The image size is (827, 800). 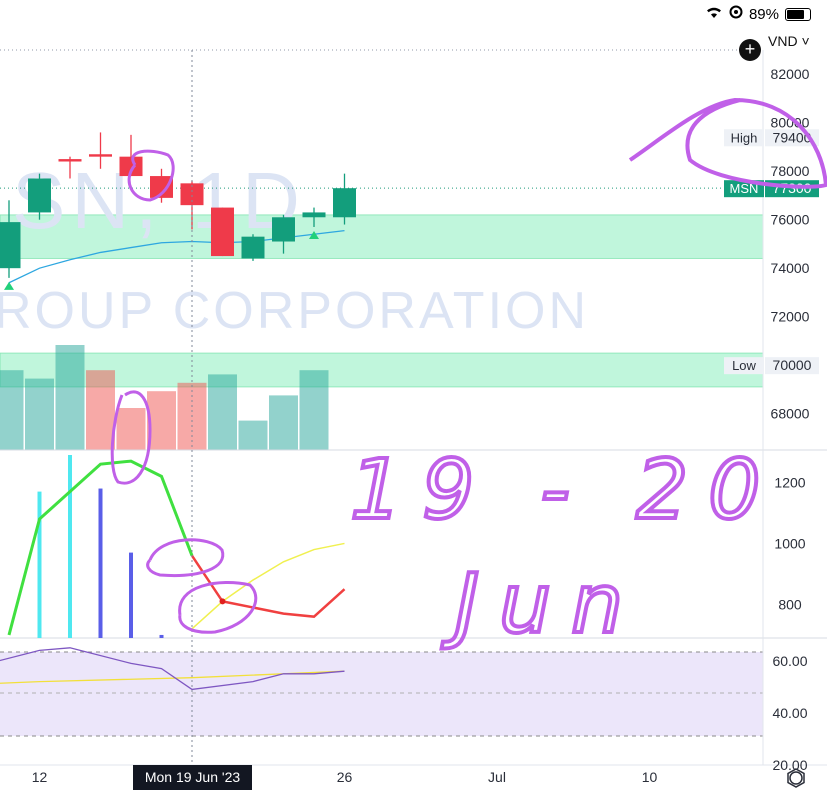 I want to click on crosshair-date-badge, so click(x=192, y=777).